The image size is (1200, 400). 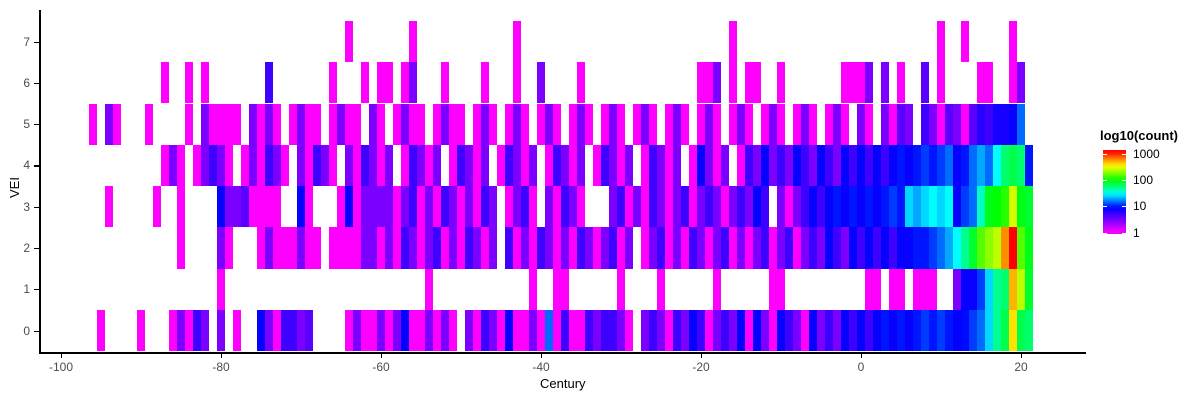 I want to click on legend-tick-mark, so click(x=1105, y=154).